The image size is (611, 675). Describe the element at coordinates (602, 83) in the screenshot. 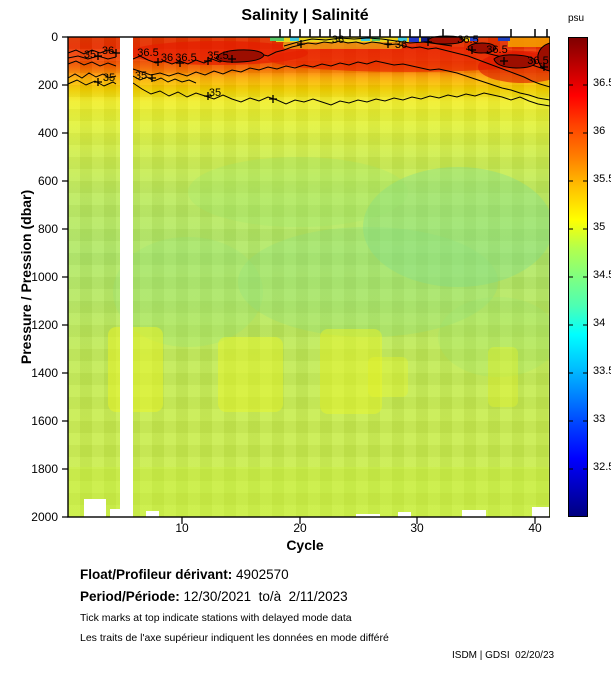

I see `colorbar-tick-label: 36.5` at that location.